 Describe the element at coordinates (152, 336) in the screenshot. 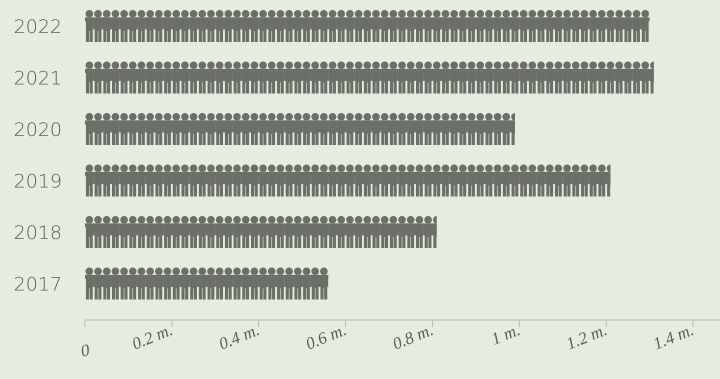

I see `x-tick-label: 0.2 m.` at that location.